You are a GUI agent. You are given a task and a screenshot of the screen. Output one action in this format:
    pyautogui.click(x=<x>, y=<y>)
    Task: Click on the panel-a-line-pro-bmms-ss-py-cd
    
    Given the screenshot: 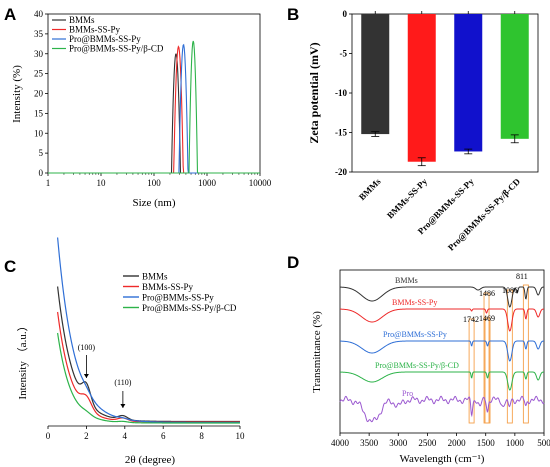 What is the action you would take?
    pyautogui.click(x=154, y=107)
    